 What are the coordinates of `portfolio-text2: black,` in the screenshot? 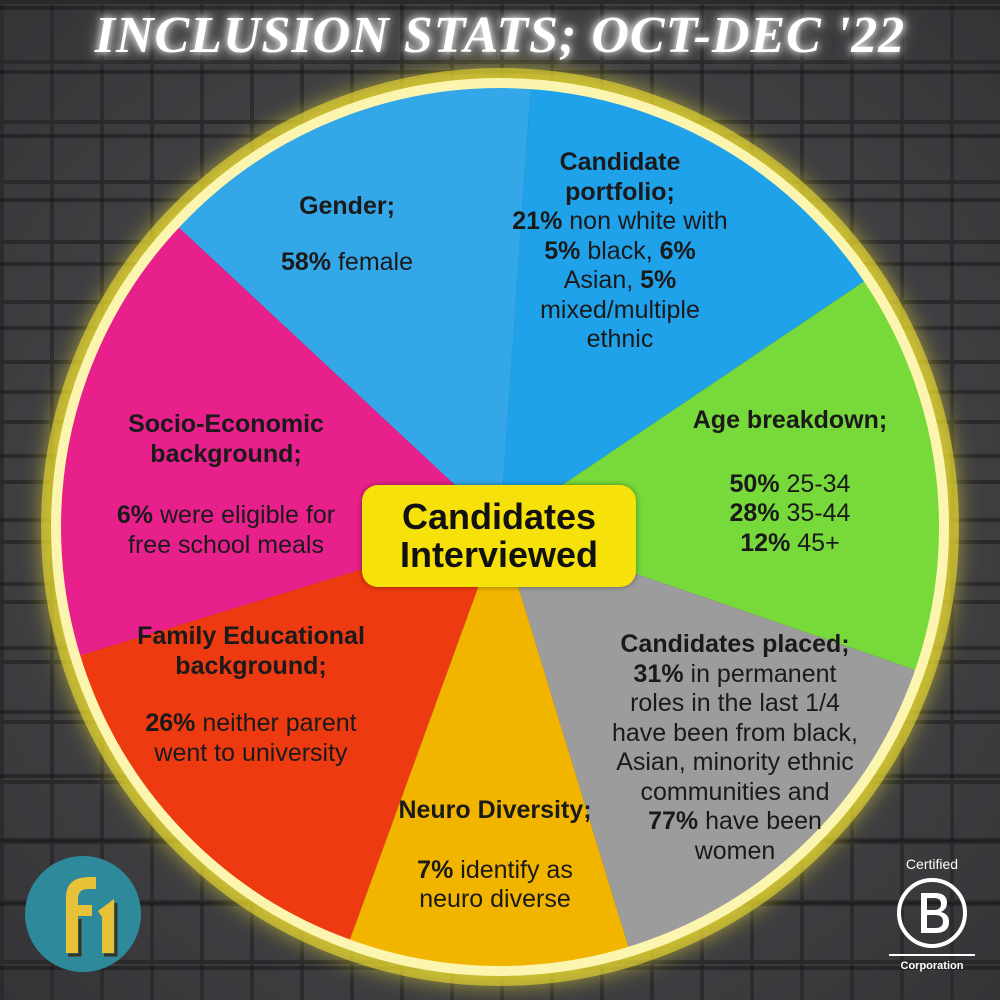 It's located at (620, 250).